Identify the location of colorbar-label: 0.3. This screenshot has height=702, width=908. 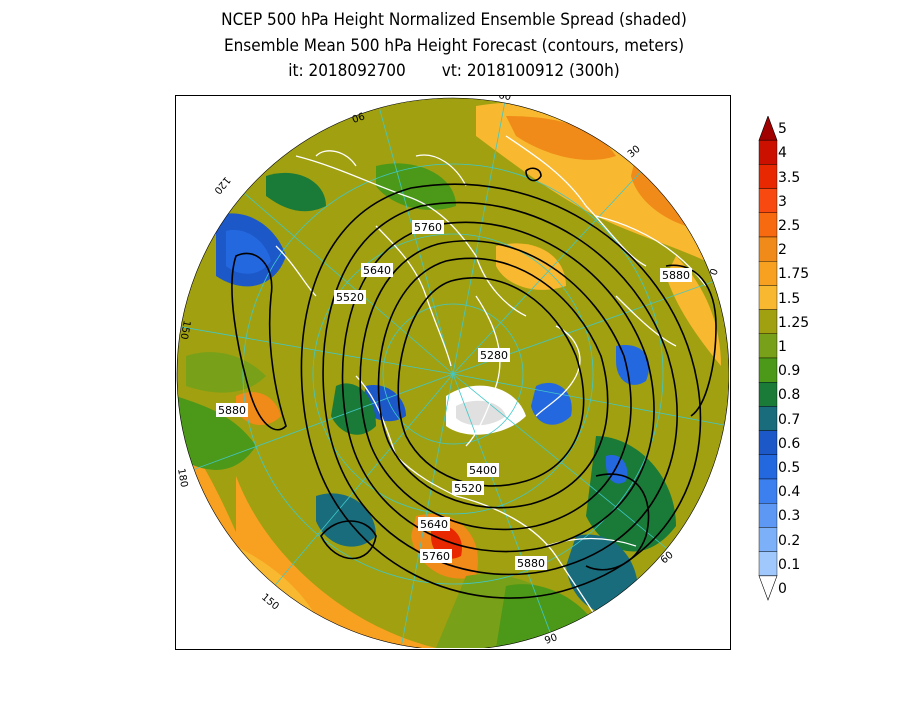
(789, 516).